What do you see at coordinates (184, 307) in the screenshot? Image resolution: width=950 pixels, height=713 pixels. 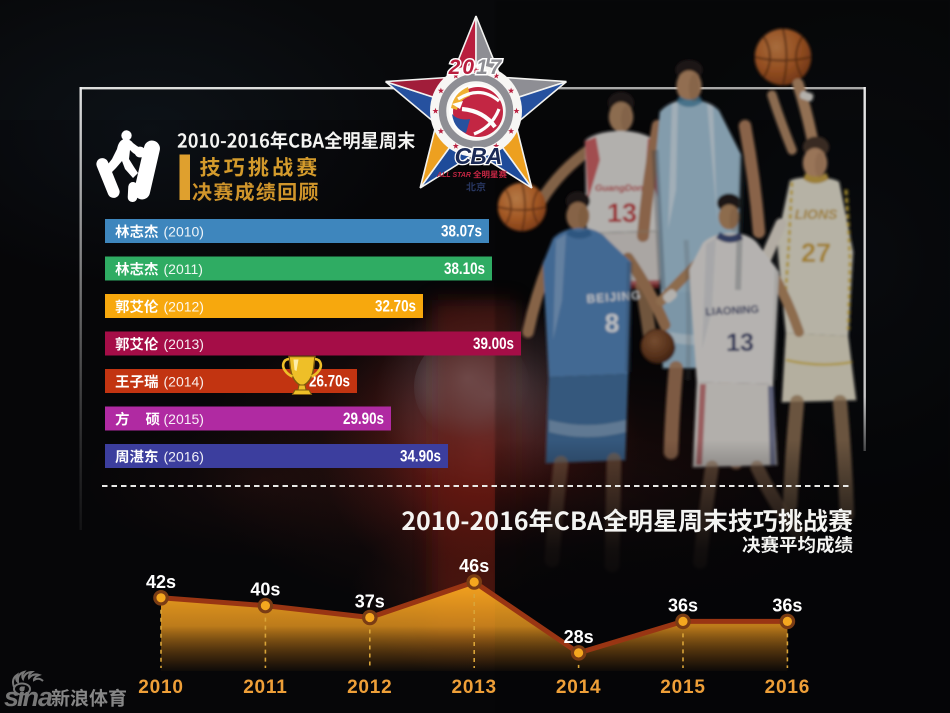 I see `svg-text: (2012)` at bounding box center [184, 307].